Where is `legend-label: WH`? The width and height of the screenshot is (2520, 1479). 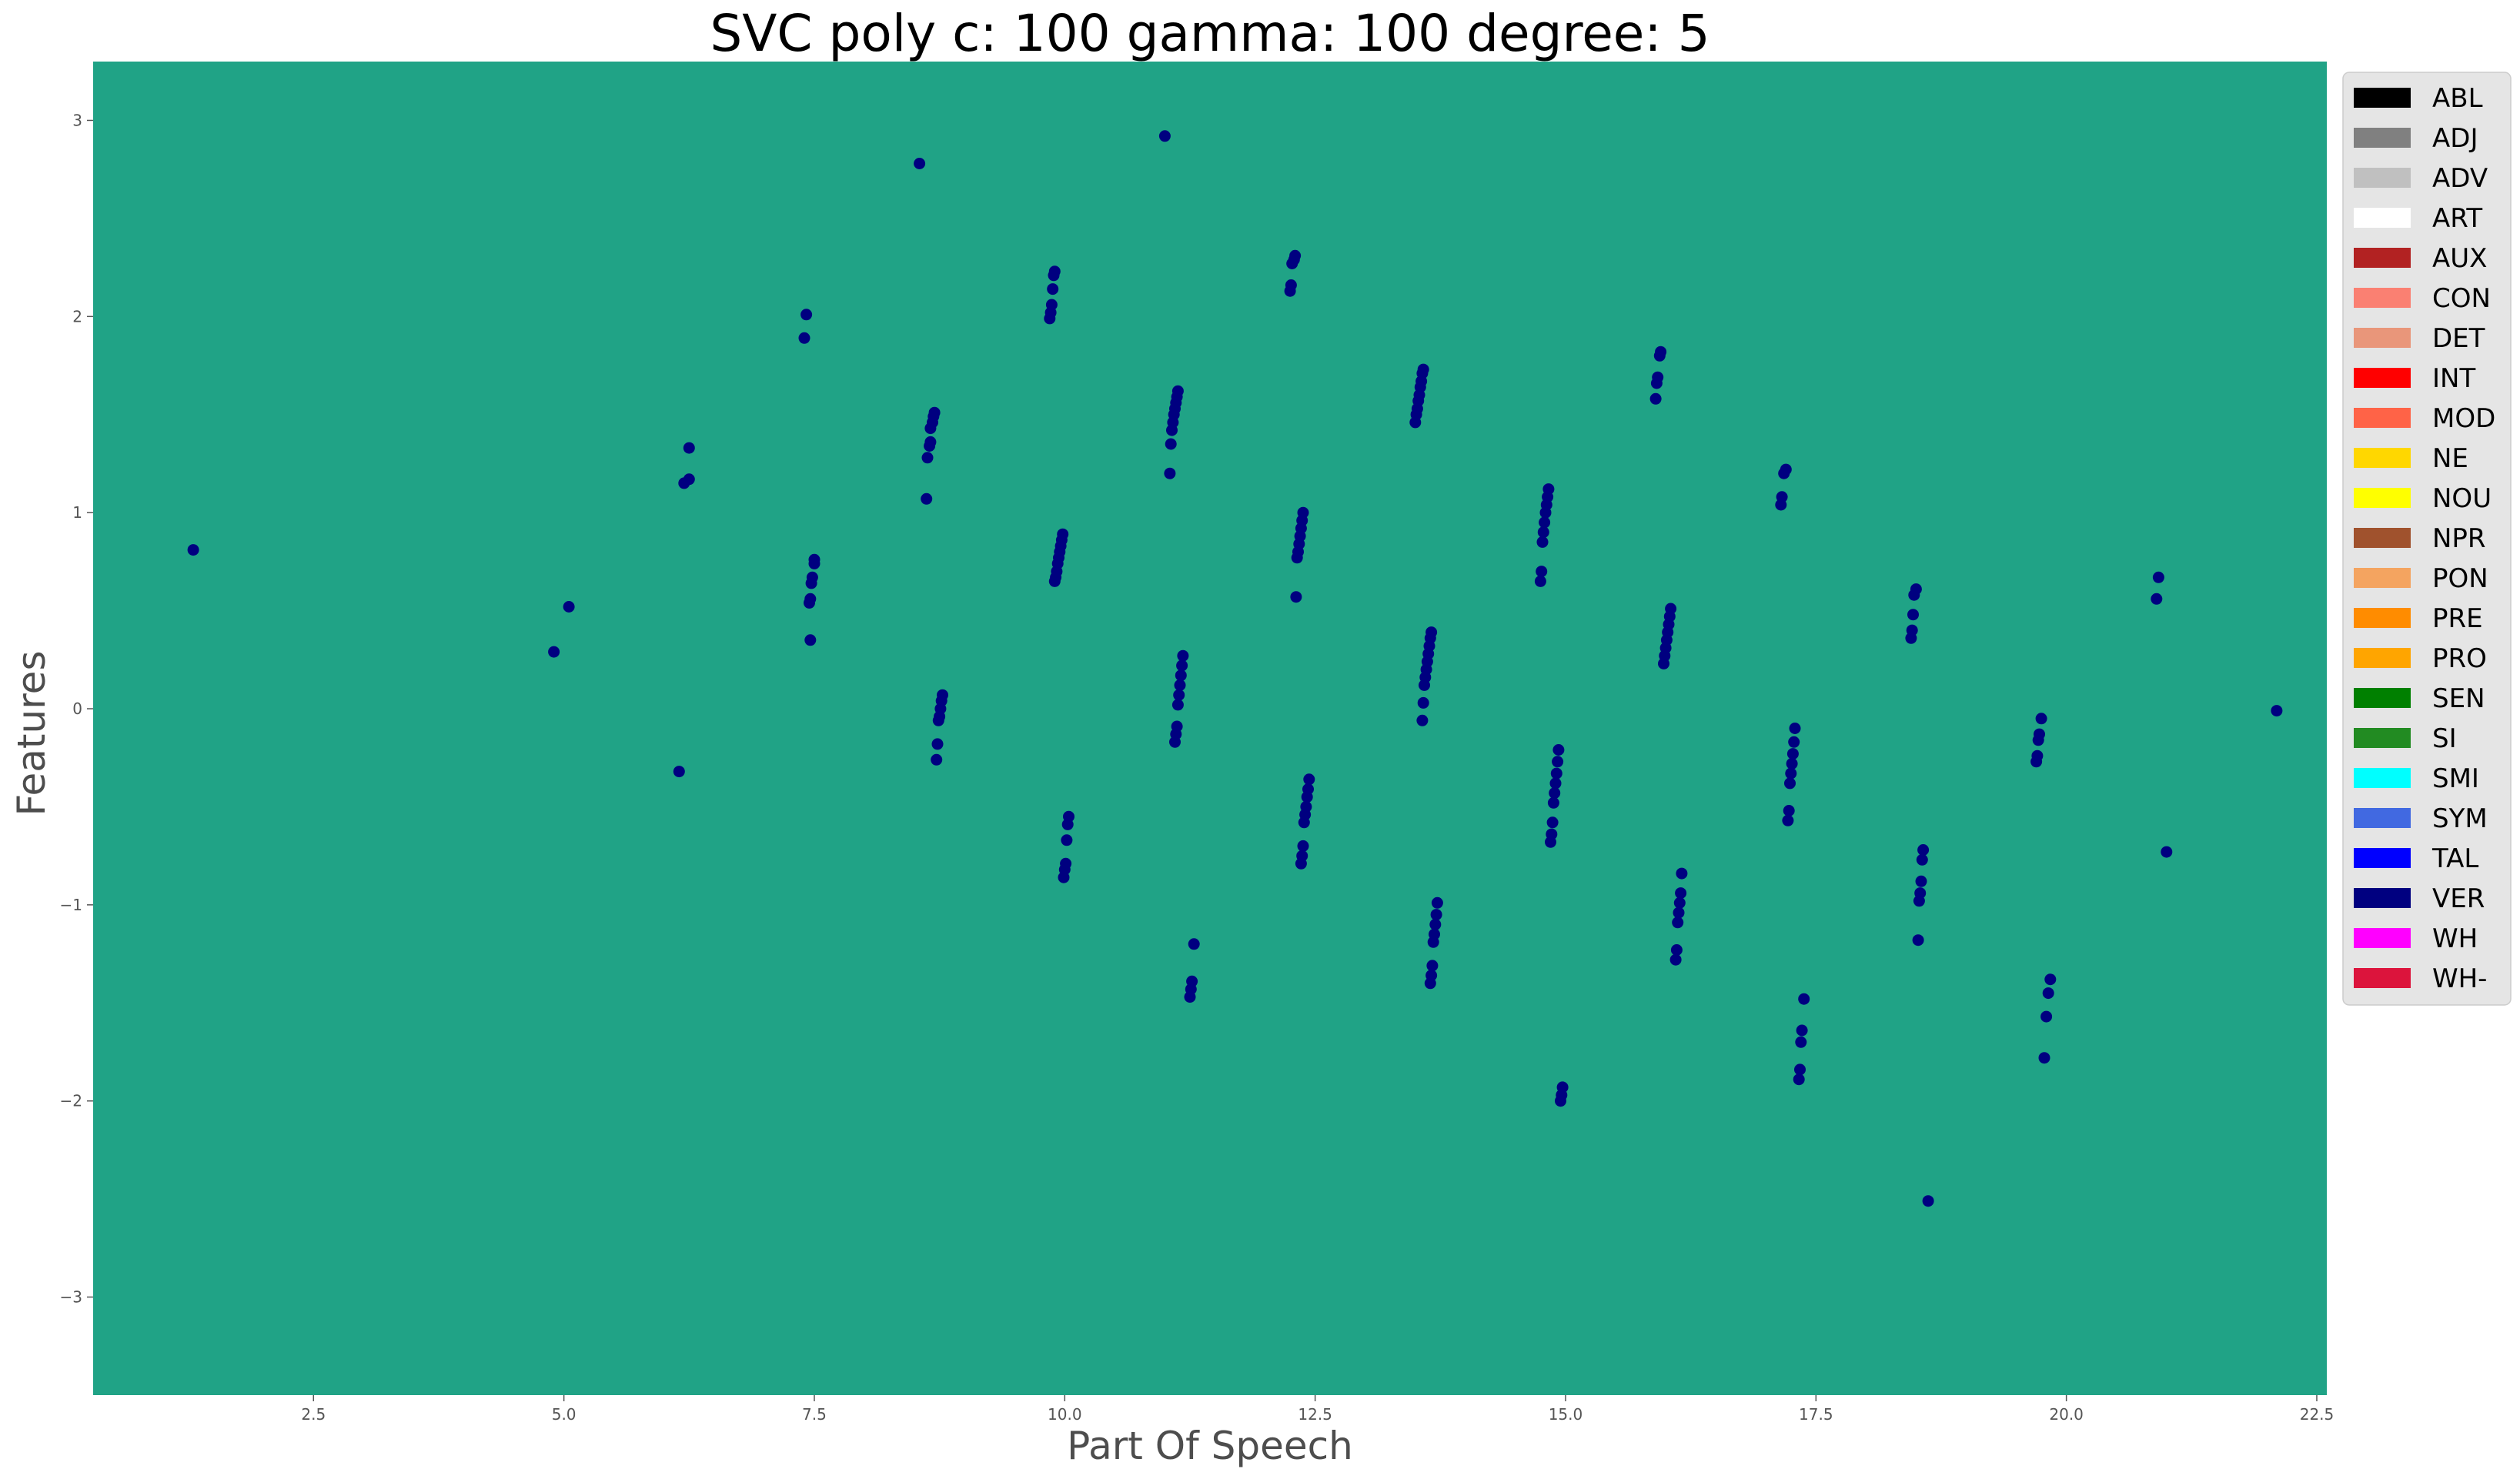 legend-label: WH is located at coordinates (2455, 938).